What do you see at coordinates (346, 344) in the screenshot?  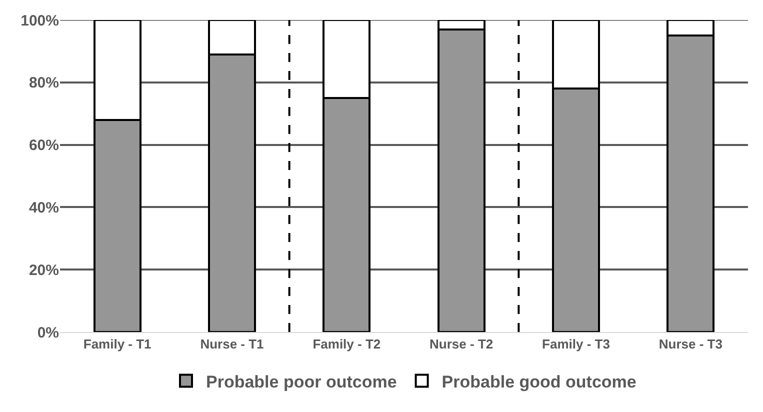 I see `x-tick-label: Family - T2` at bounding box center [346, 344].